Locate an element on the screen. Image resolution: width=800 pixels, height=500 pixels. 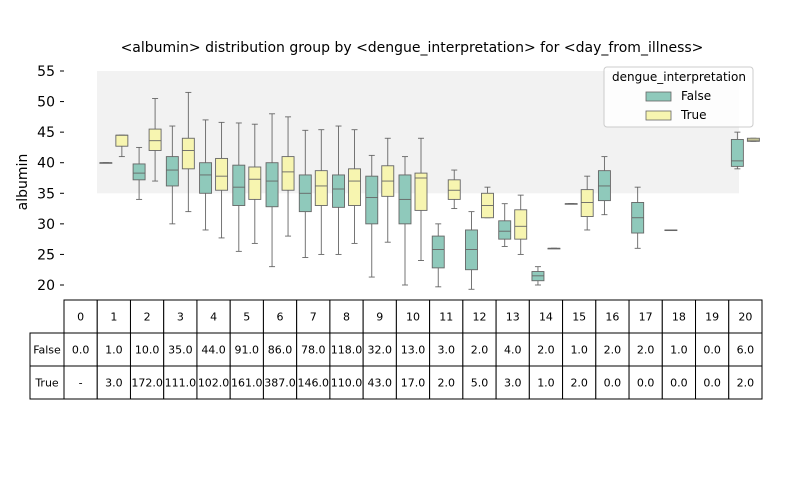
table-header-label: 10 is located at coordinates (413, 317).